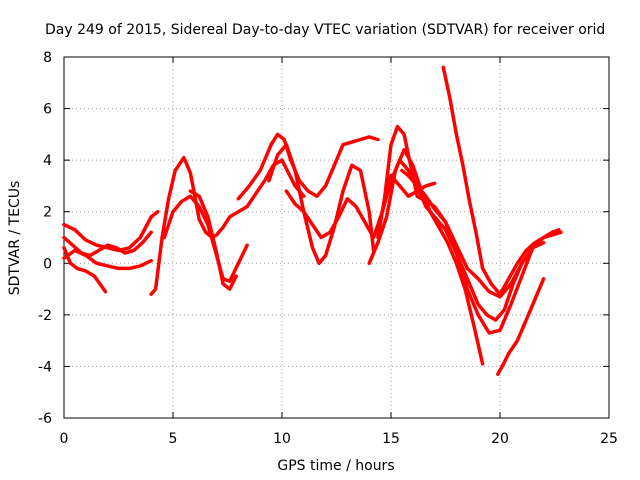 This screenshot has width=640, height=480. What do you see at coordinates (64, 439) in the screenshot?
I see `x-tick-label: 0` at bounding box center [64, 439].